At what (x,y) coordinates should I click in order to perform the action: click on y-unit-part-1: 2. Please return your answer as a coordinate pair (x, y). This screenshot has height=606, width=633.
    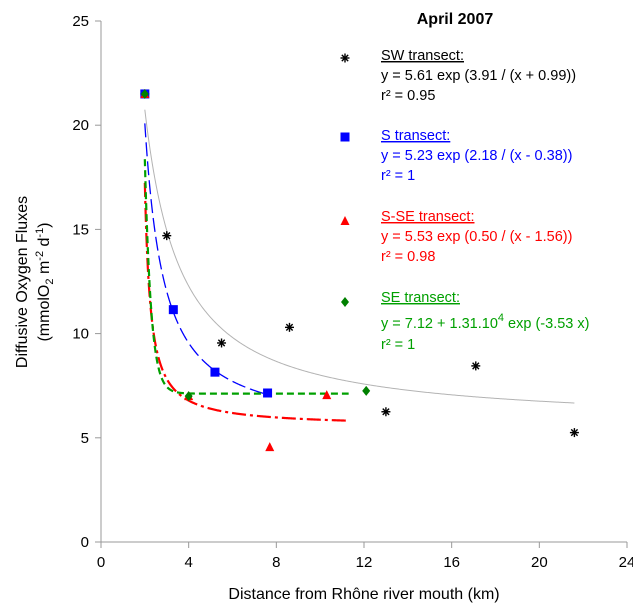
    Looking at the image, I should click on (50, 282).